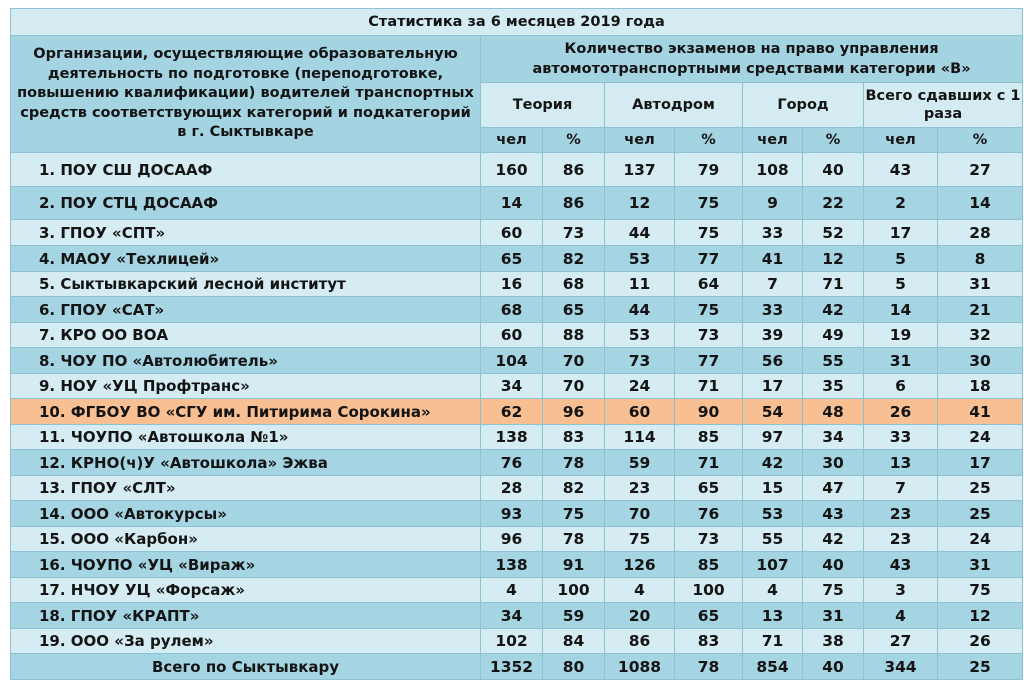  I want to click on organization-name: 8. ЧОУ ПО «Автолюбитель», so click(245, 360).